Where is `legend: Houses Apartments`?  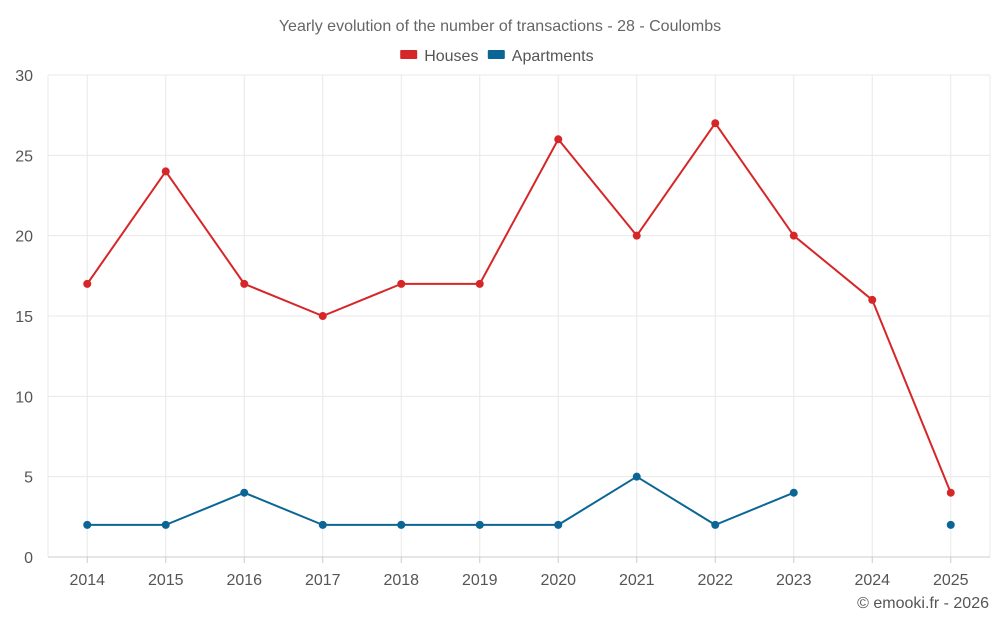 legend: Houses Apartments is located at coordinates (497, 56).